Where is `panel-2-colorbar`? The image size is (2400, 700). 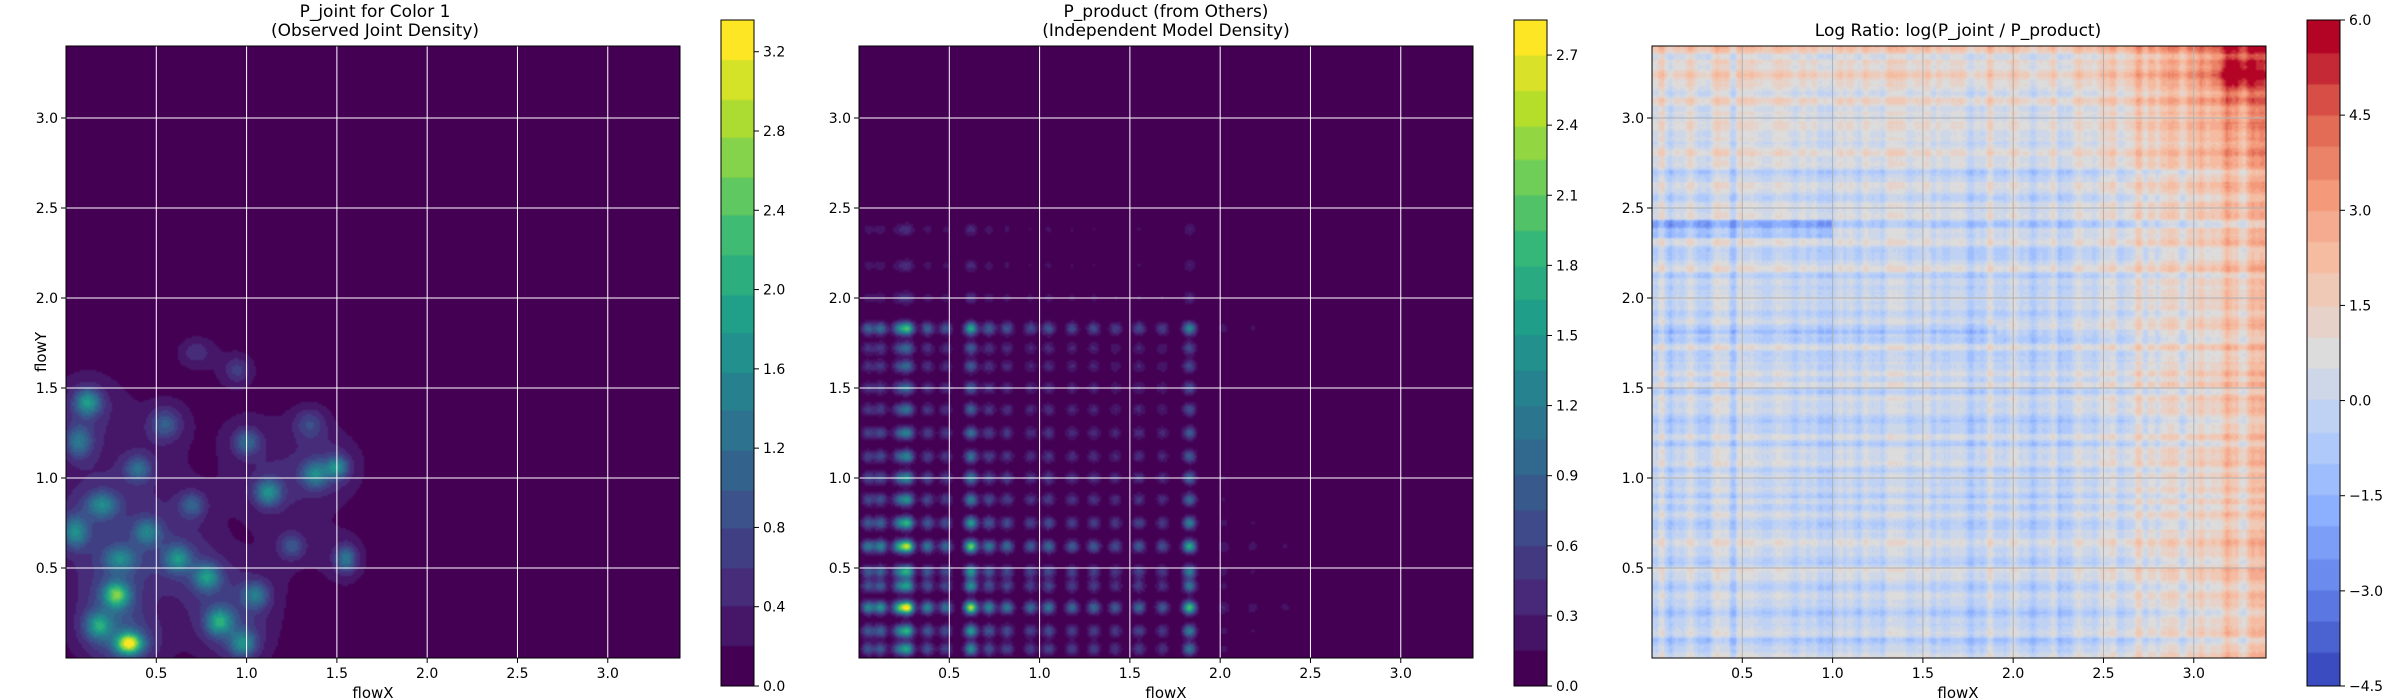 panel-2-colorbar is located at coordinates (1530, 353).